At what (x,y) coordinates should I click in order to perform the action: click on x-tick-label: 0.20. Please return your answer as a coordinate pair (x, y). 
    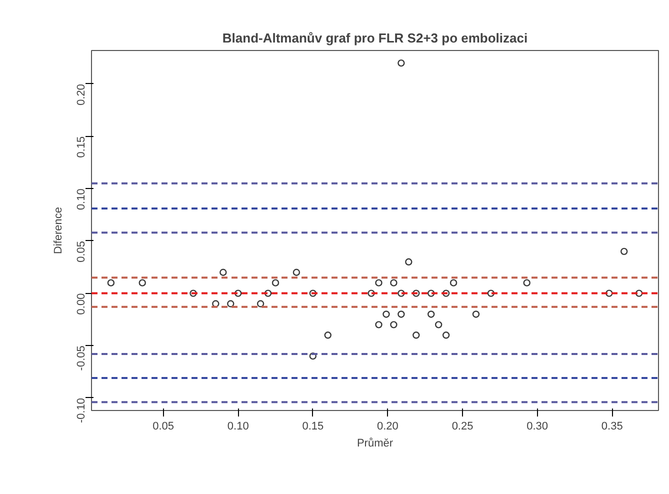
    Looking at the image, I should click on (387, 426).